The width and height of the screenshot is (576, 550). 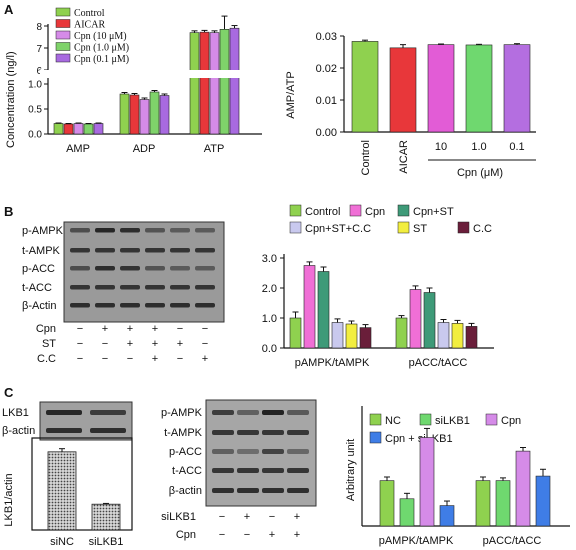 I want to click on category-label: ADP, so click(x=144, y=149).